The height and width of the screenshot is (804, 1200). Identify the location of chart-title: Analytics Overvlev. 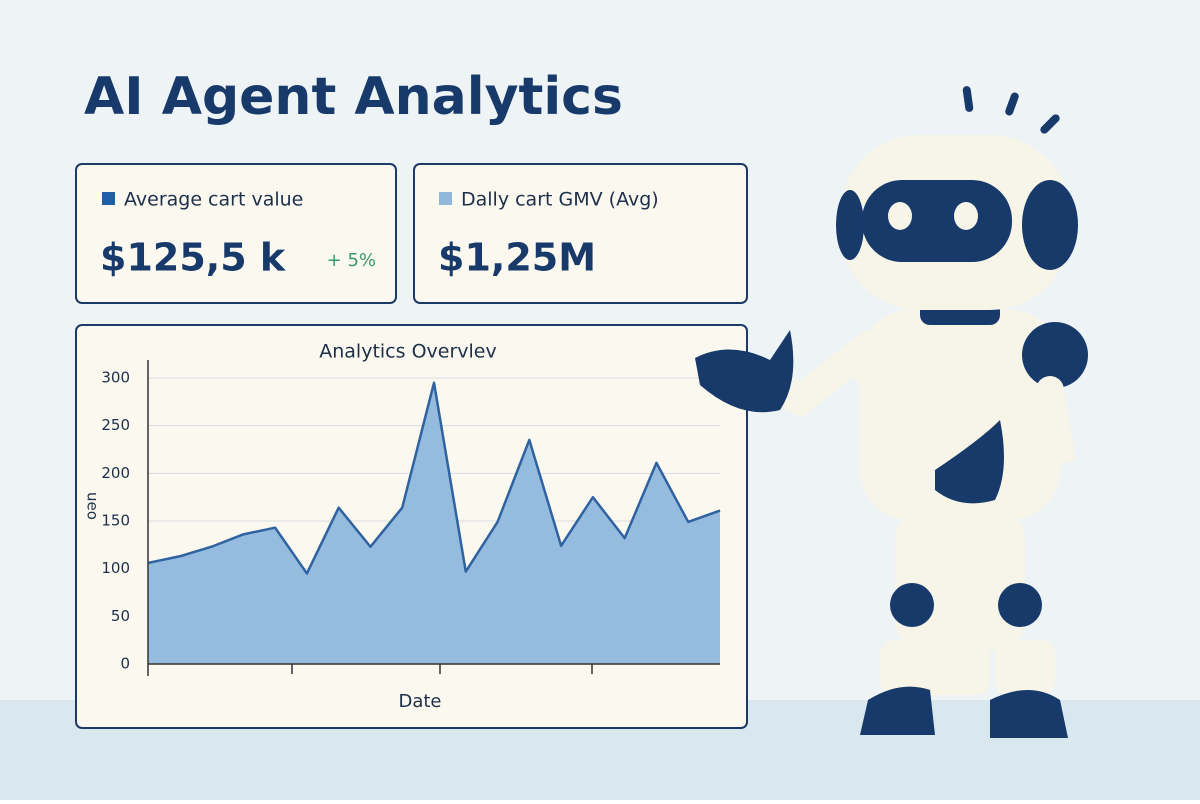
(407, 352).